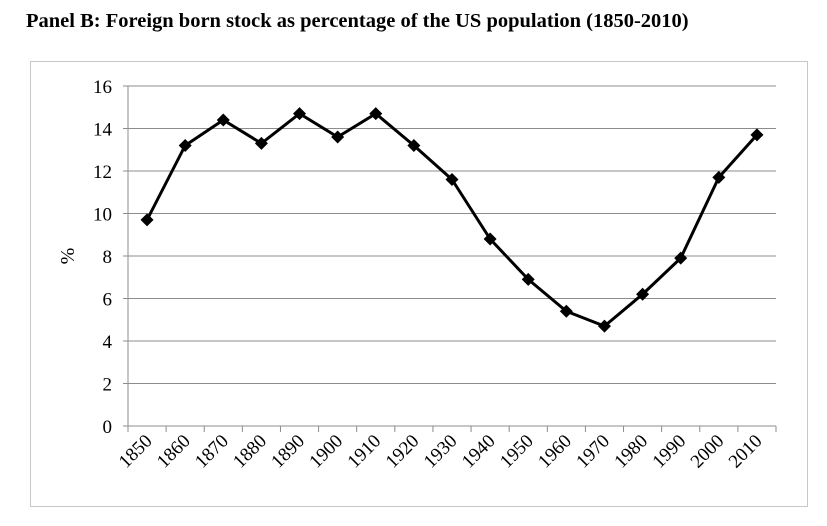 This screenshot has height=526, width=827. Describe the element at coordinates (604, 326) in the screenshot. I see `data-point-1970` at that location.